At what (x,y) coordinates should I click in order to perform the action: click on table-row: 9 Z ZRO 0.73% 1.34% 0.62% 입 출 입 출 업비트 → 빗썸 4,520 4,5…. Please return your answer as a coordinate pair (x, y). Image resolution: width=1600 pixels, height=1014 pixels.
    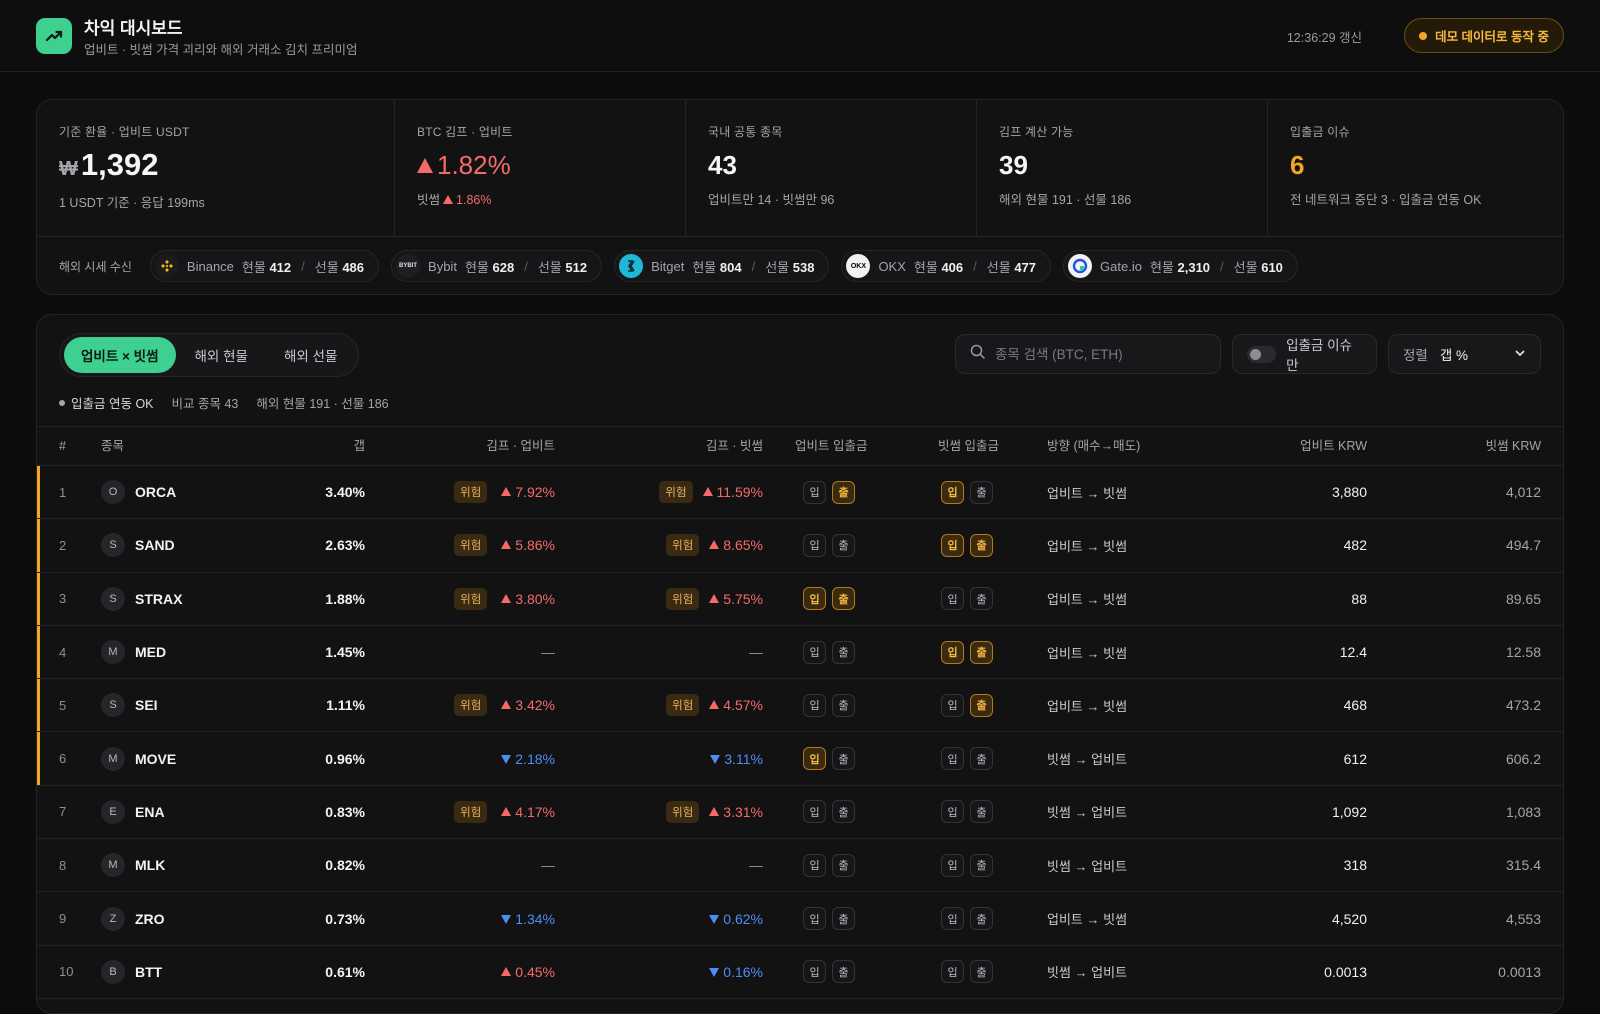
    Looking at the image, I should click on (800, 919).